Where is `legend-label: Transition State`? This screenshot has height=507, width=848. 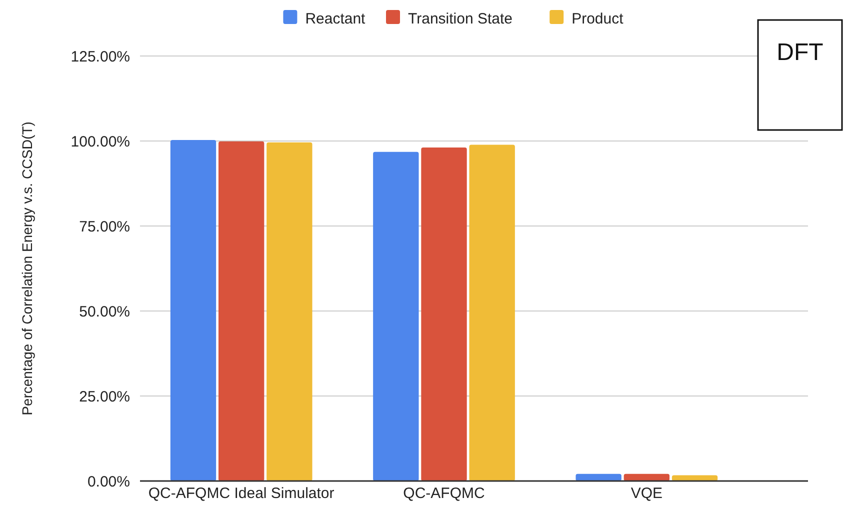 legend-label: Transition State is located at coordinates (460, 19).